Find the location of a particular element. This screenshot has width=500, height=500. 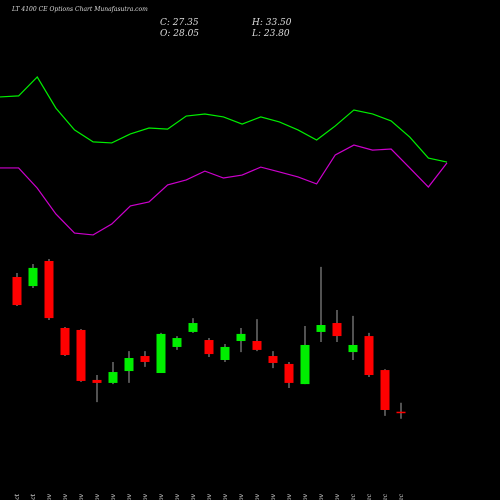

x-tick-label: 07 Nov is located at coordinates (97, 496).